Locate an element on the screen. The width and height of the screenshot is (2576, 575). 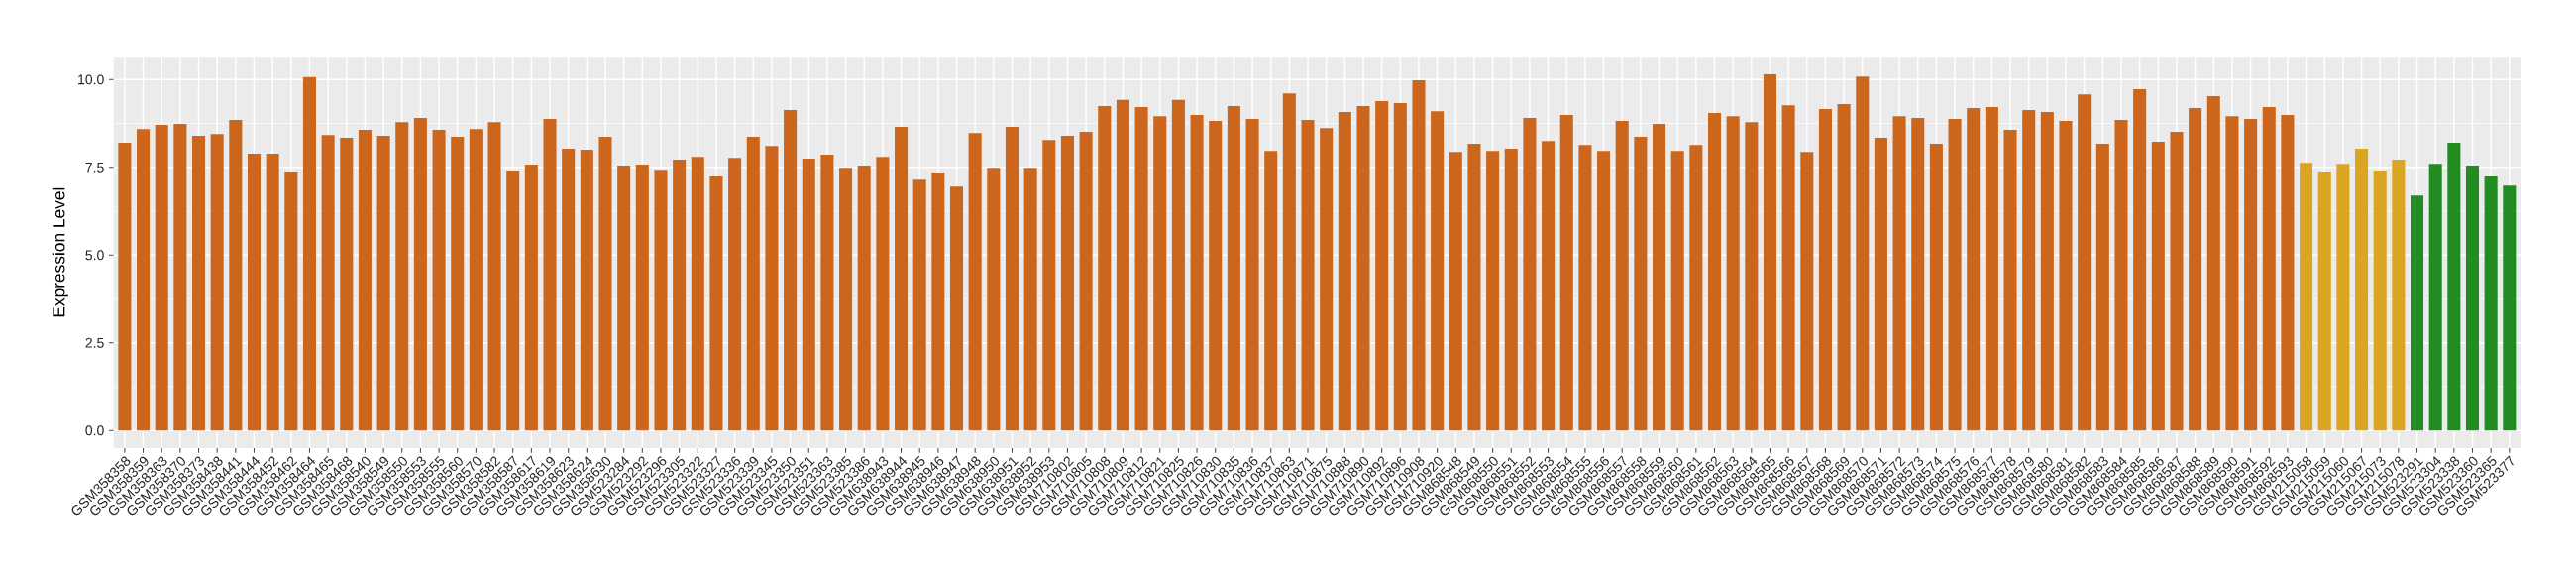
y-tick-label: 0.0 is located at coordinates (94, 430).